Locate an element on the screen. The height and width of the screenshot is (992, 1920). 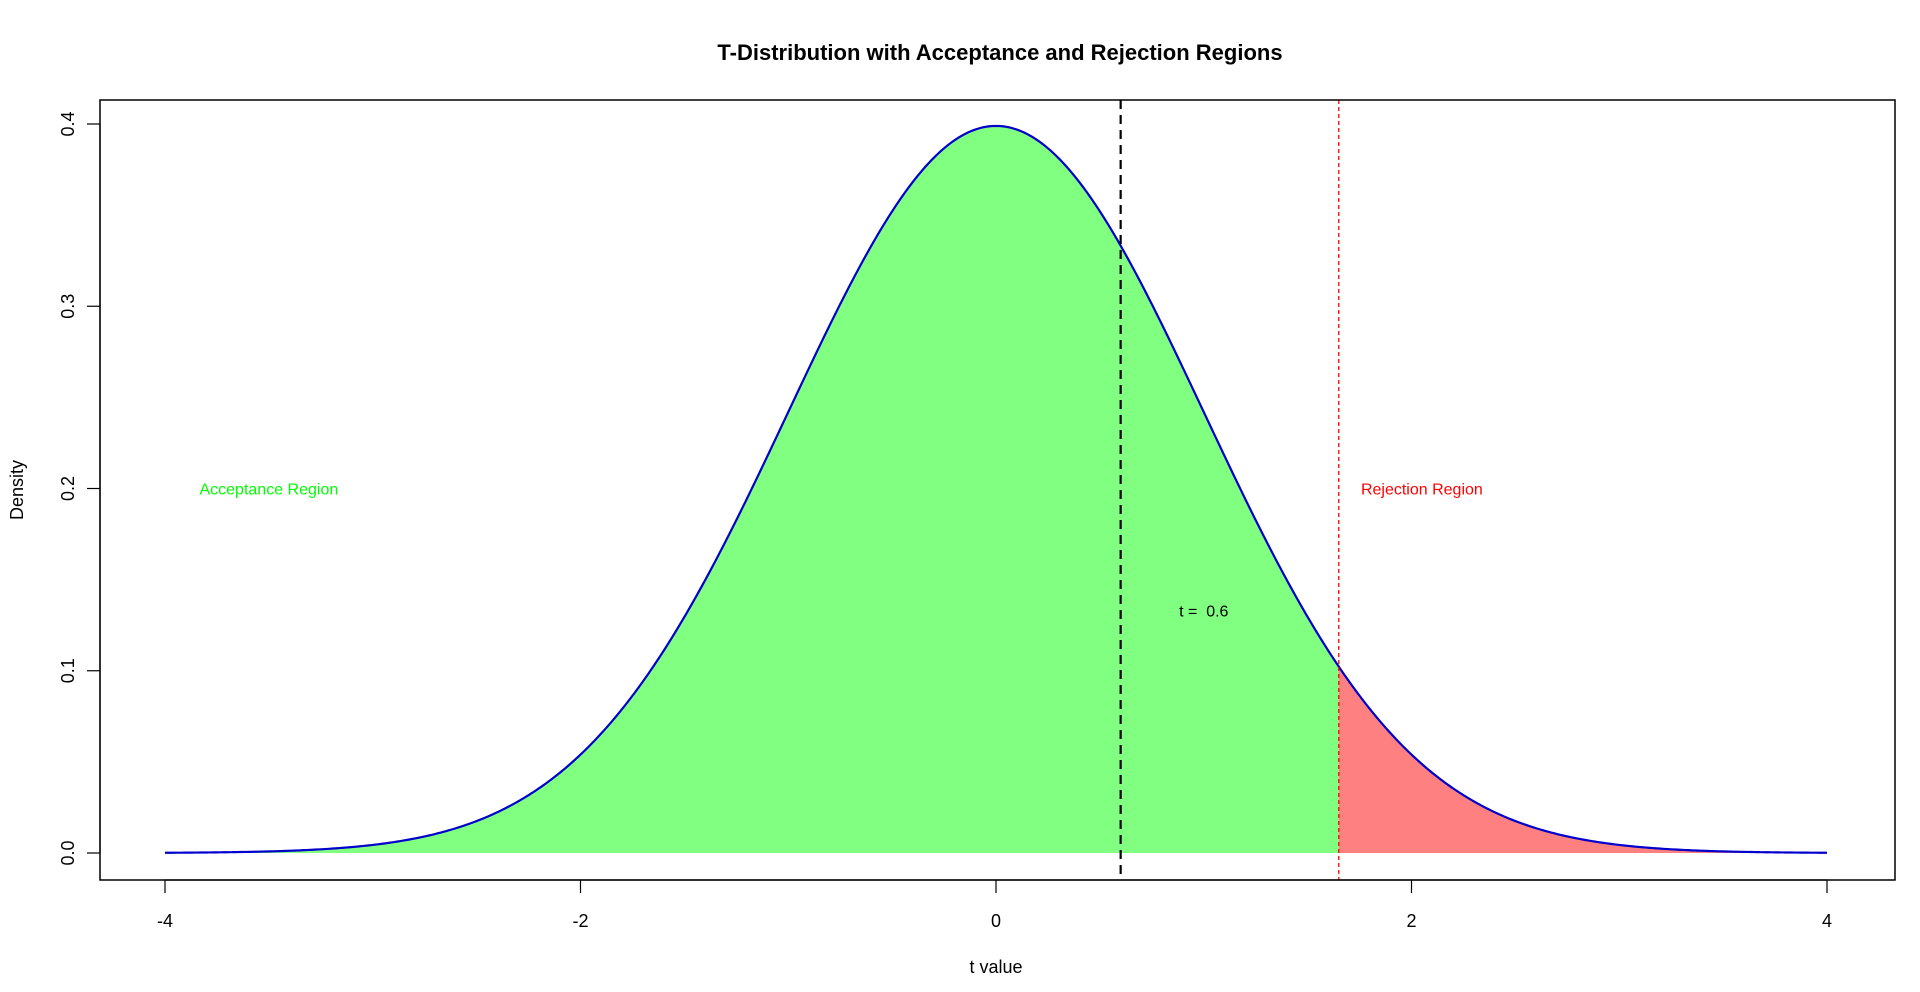
rejection-region-label: Rejection Region is located at coordinates (1422, 490).